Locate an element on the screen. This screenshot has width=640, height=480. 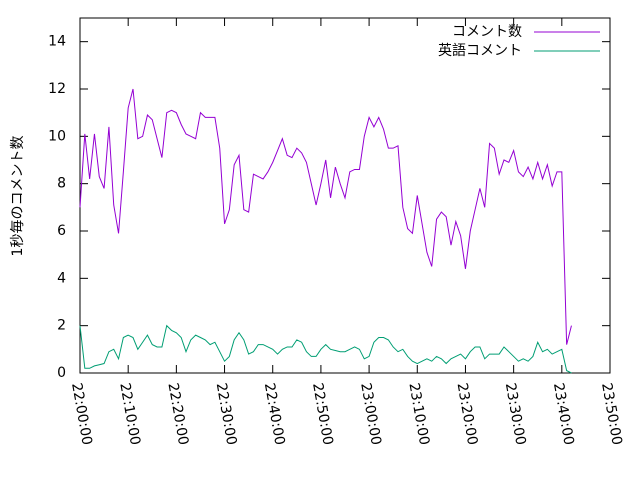
series-line is located at coordinates (325, 349).